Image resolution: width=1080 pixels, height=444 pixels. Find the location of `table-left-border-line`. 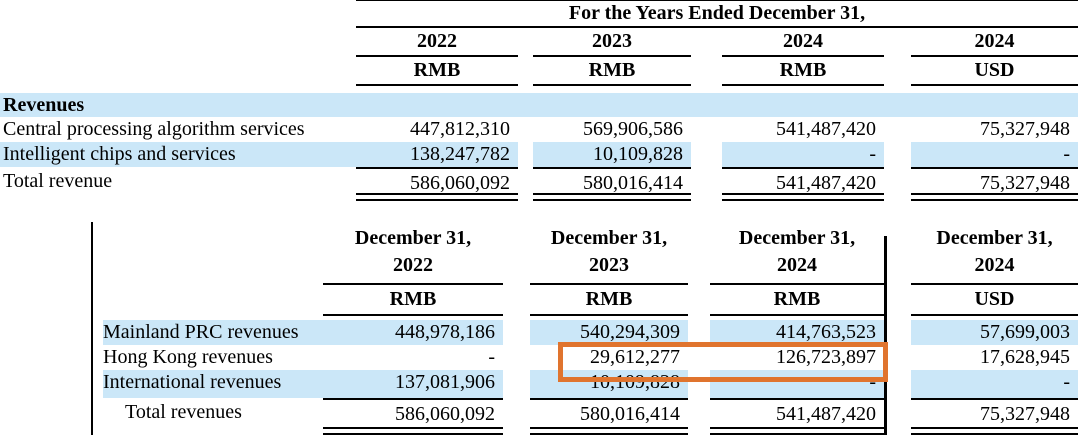

table-left-border-line is located at coordinates (92, 328).